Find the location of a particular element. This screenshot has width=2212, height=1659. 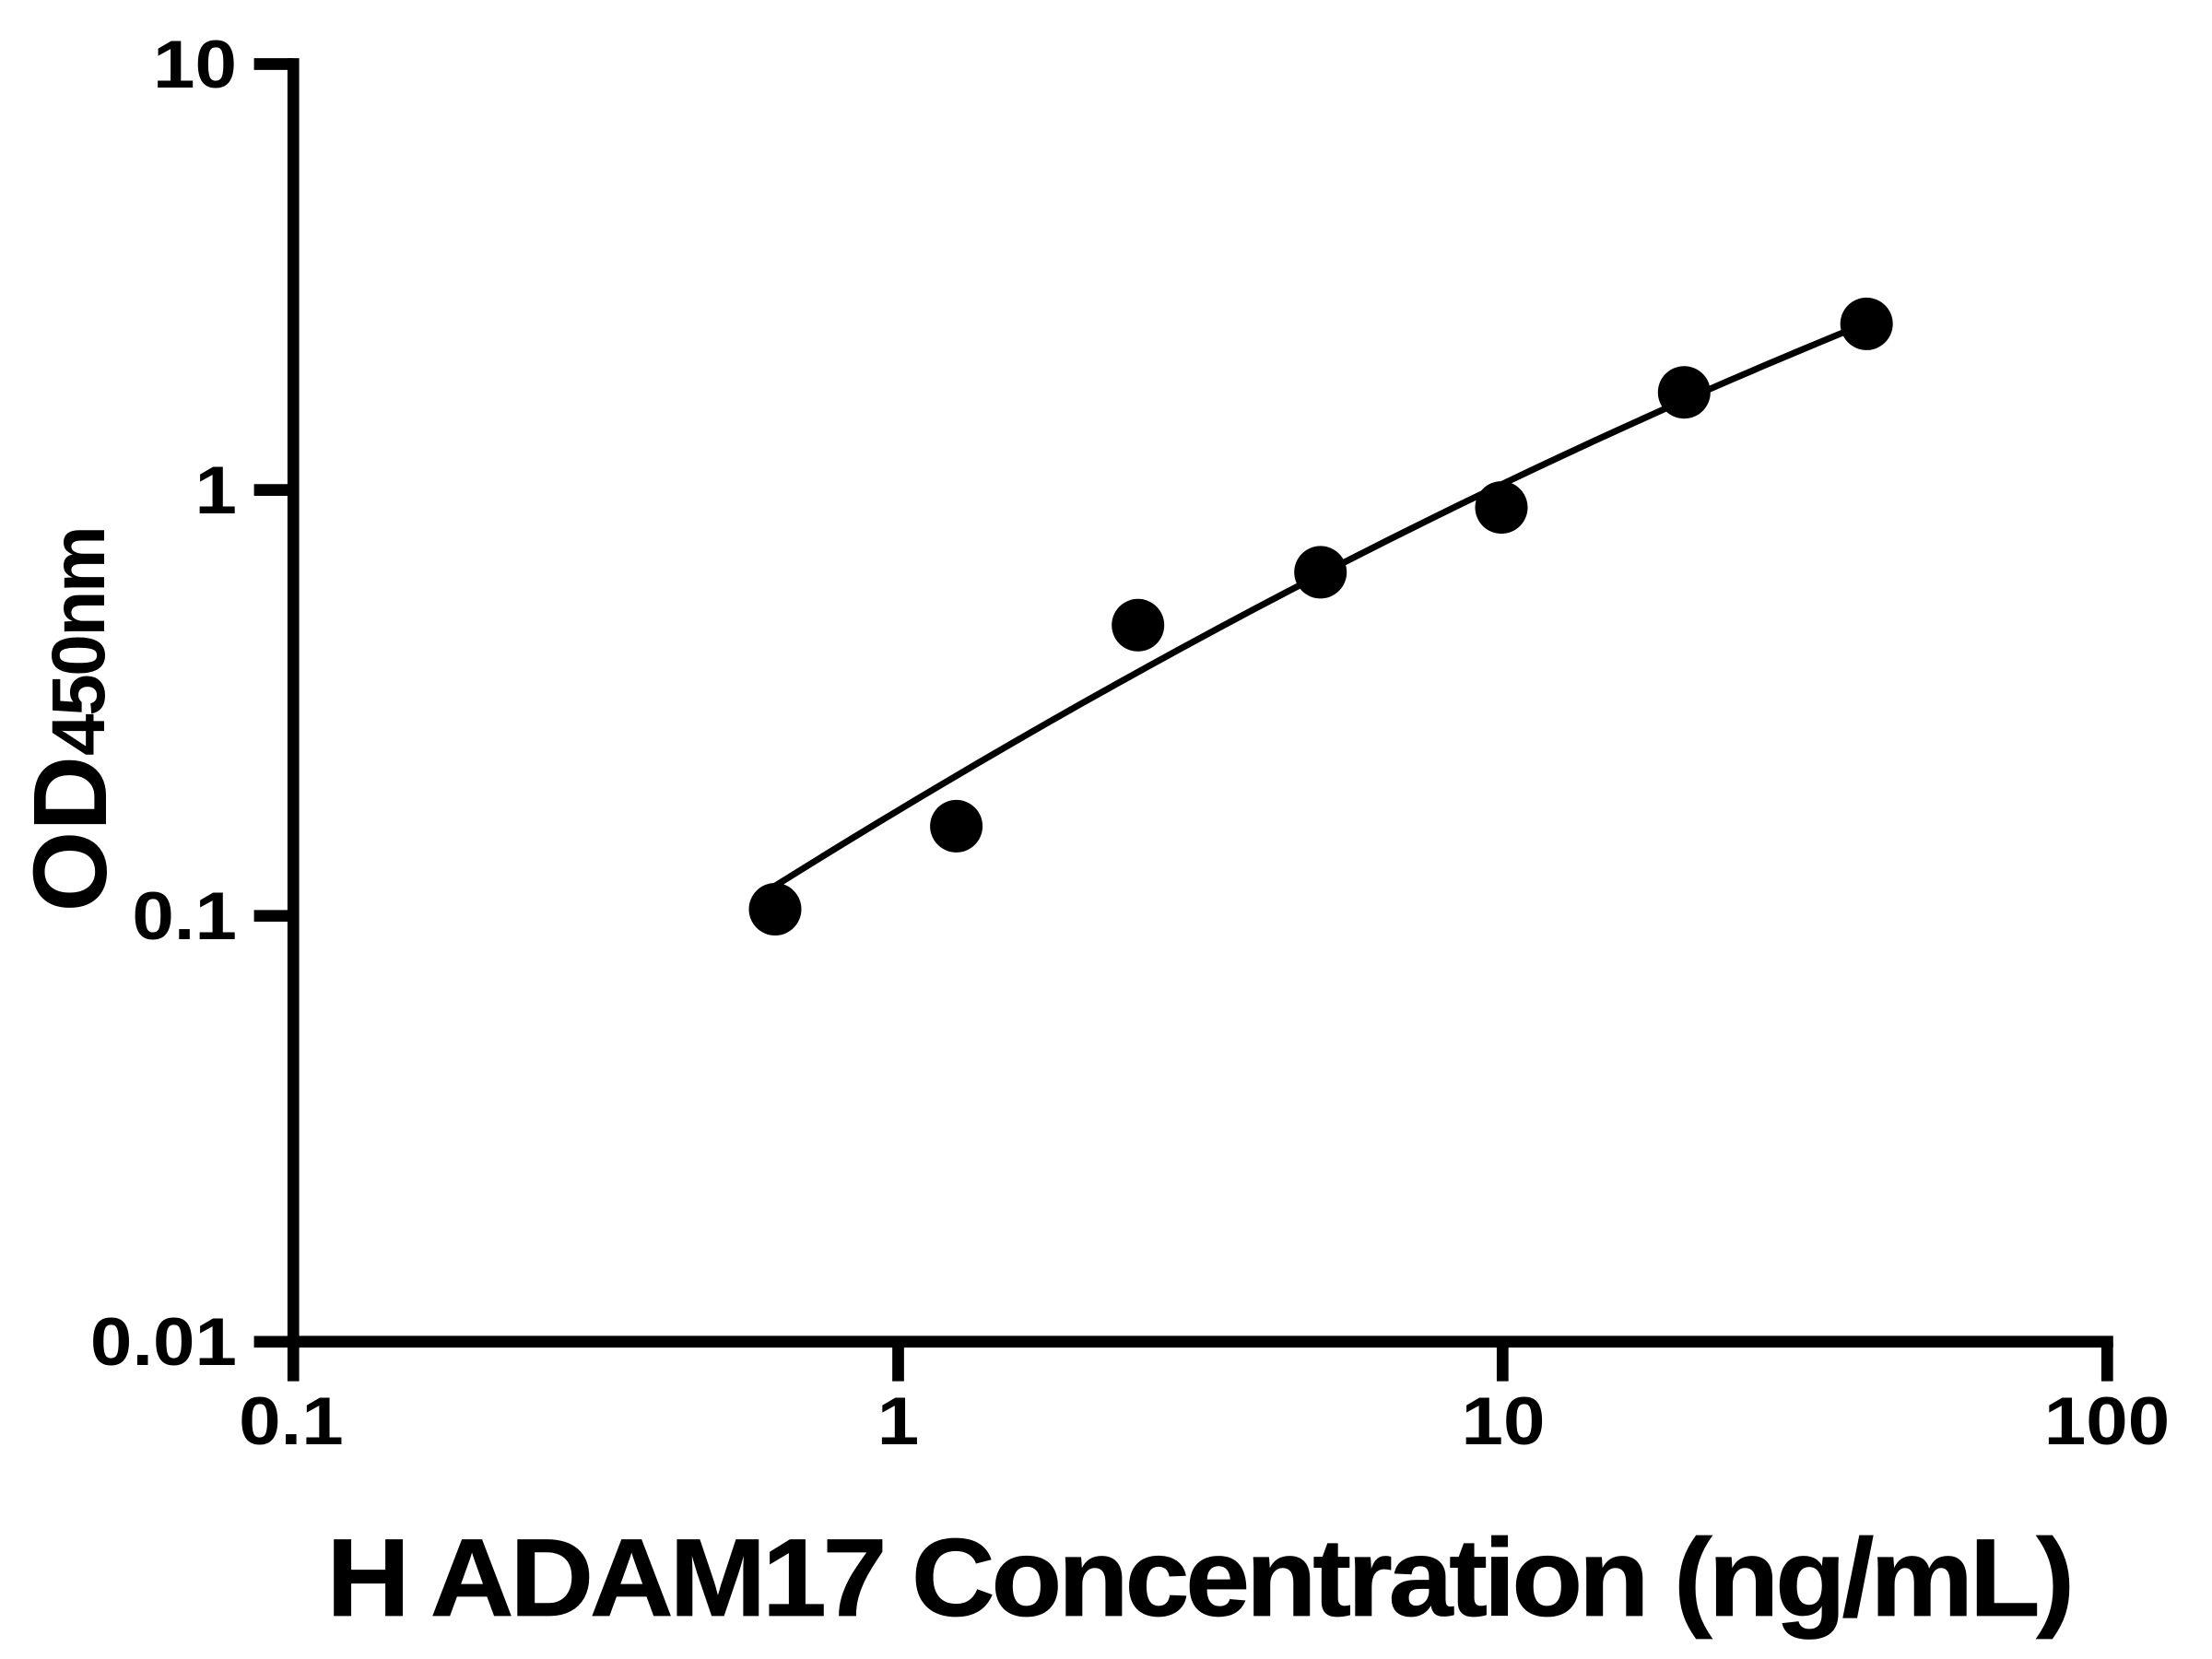

svg-text: 100 is located at coordinates (2107, 1421).